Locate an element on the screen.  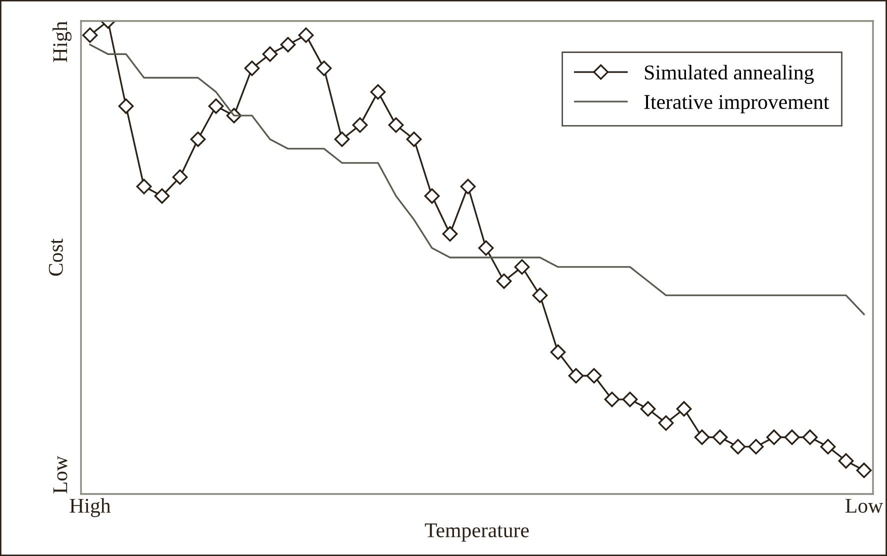
text: Low is located at coordinates (60, 475).